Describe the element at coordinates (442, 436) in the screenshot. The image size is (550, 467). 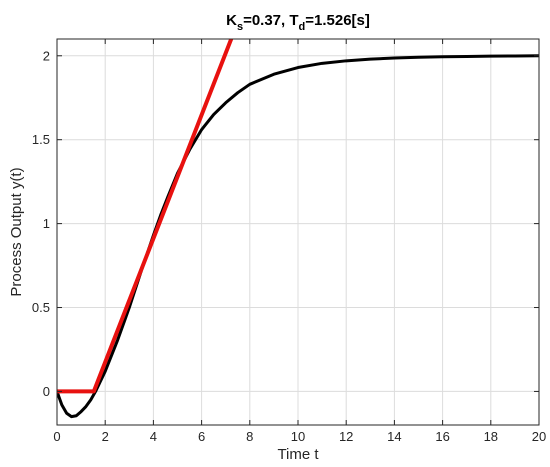
I see `x-tick-label: 16` at that location.